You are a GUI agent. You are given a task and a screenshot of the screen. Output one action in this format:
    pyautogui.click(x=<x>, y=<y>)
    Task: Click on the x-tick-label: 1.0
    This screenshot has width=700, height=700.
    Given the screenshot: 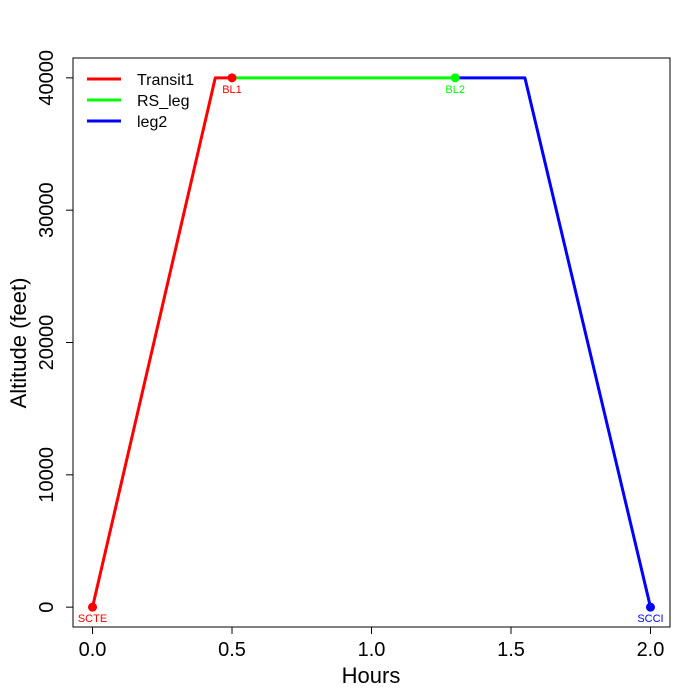 What is the action you would take?
    pyautogui.click(x=372, y=650)
    